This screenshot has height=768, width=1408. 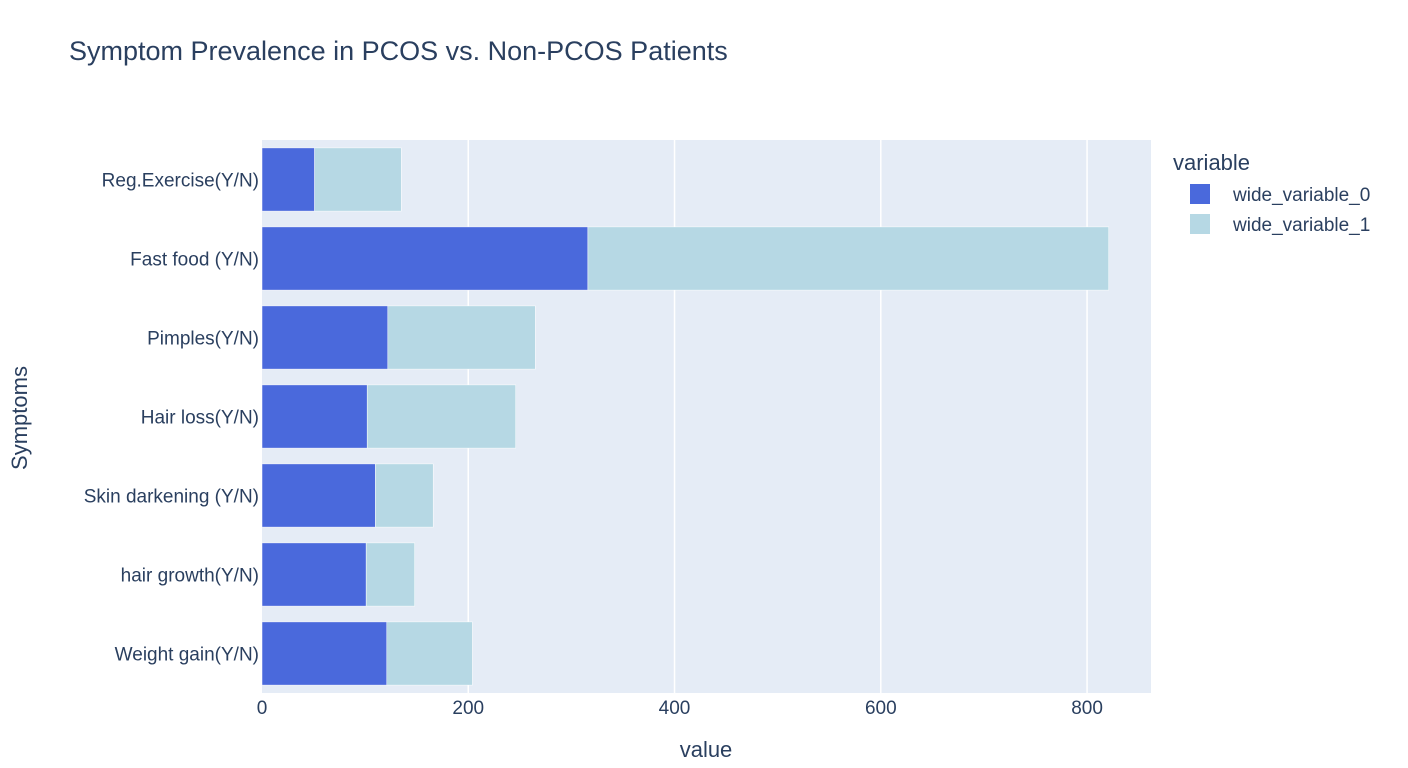 What do you see at coordinates (675, 708) in the screenshot?
I see `x-tick-label: 400` at bounding box center [675, 708].